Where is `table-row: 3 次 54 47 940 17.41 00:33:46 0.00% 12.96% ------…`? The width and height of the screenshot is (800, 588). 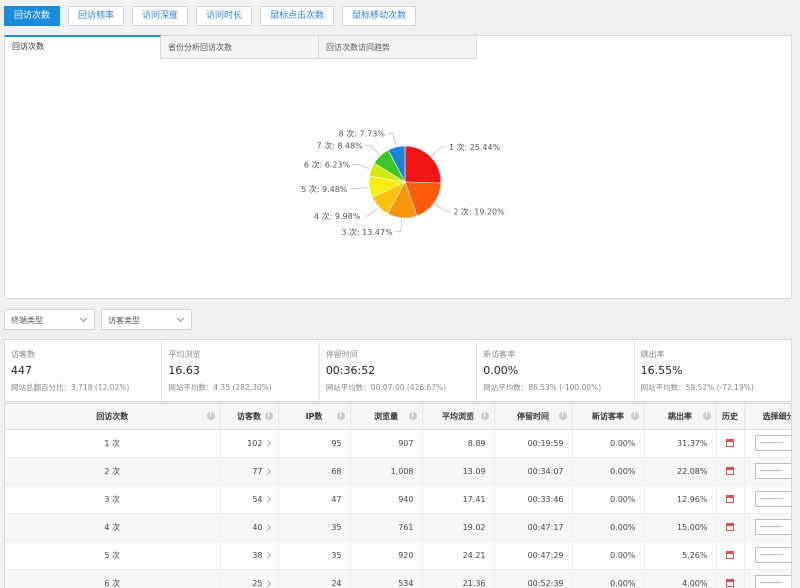 table-row: 3 次 54 47 940 17.41 00:33:46 0.00% 12.96% ------… is located at coordinates (399, 499).